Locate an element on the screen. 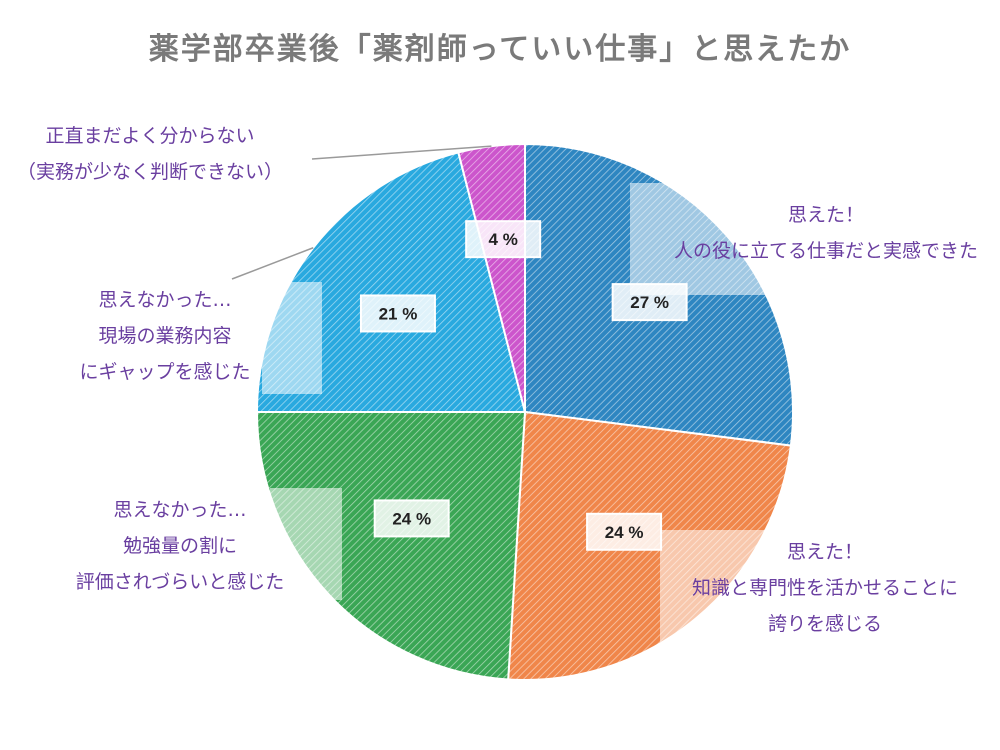 This screenshot has height=750, width=1000. category-label-1: 思えた！ 知識と専門性を活かせることに 誇りを感じる is located at coordinates (825, 588).